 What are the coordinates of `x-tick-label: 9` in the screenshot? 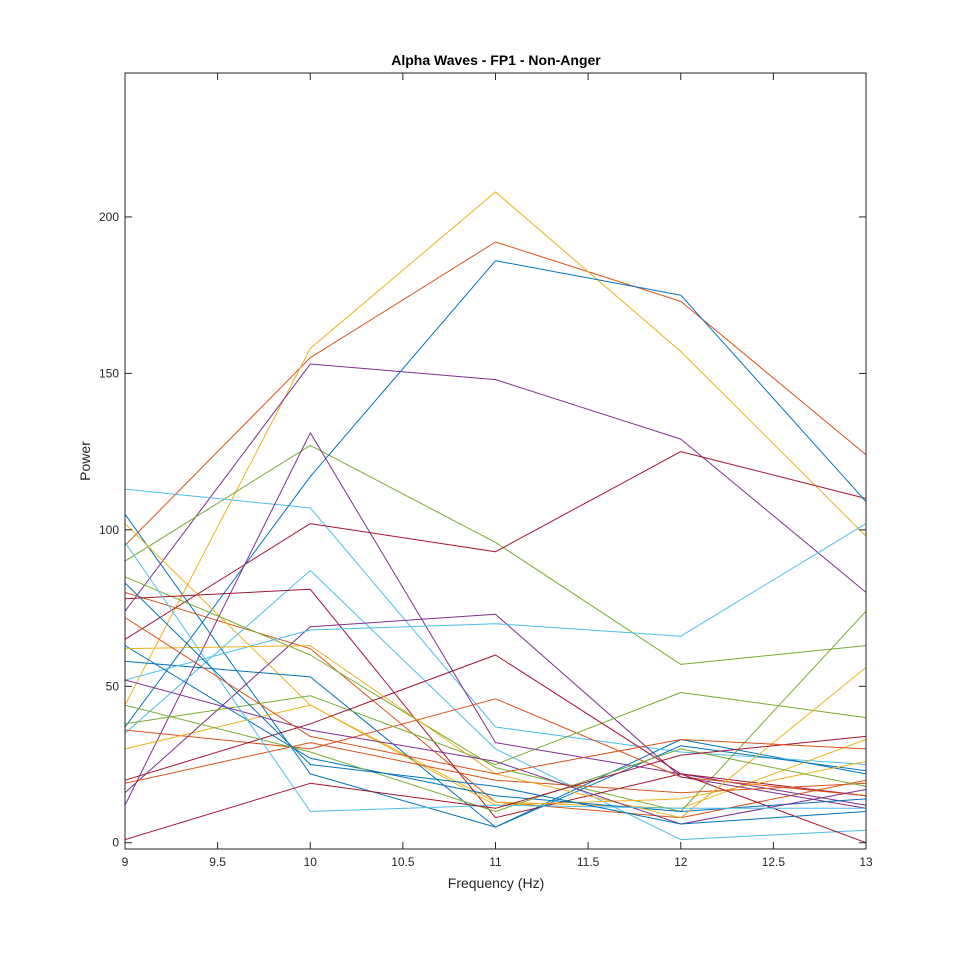 It's located at (125, 862).